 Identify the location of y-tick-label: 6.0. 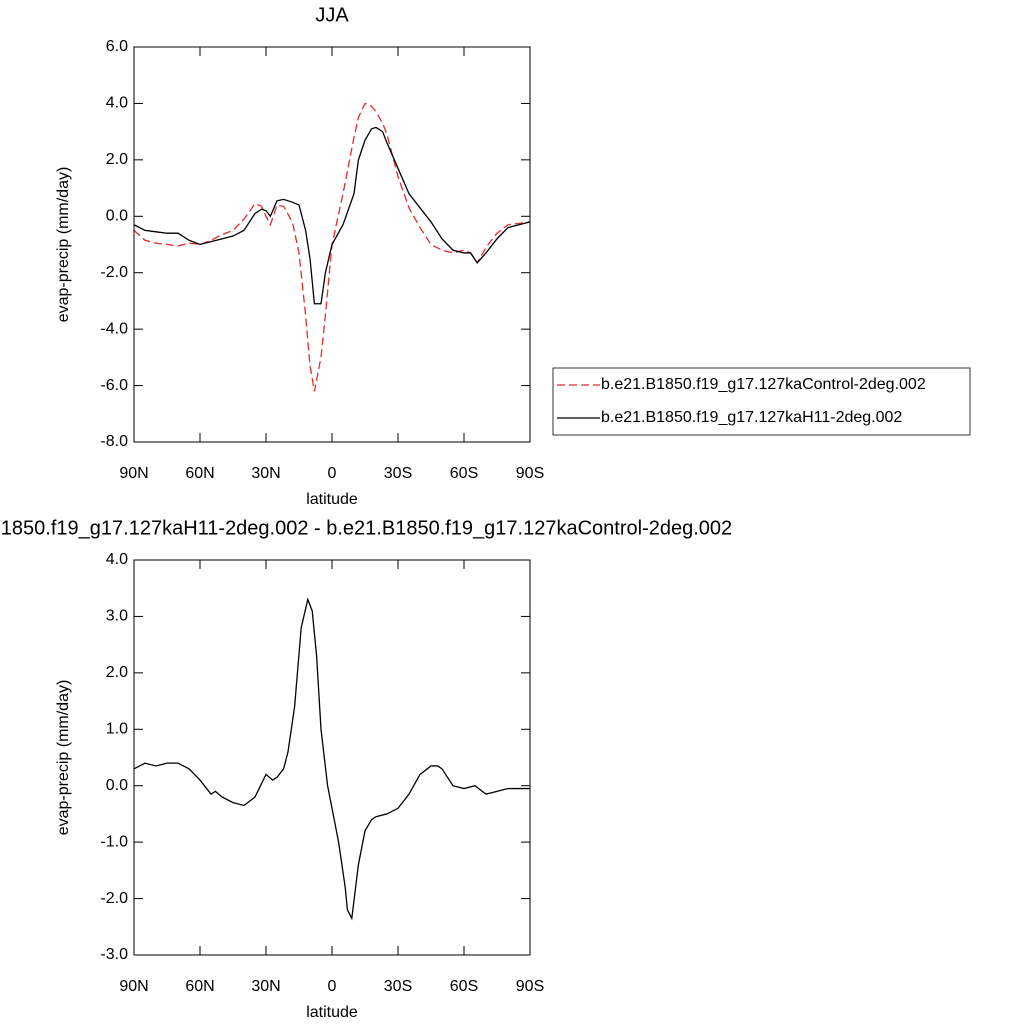
(117, 46).